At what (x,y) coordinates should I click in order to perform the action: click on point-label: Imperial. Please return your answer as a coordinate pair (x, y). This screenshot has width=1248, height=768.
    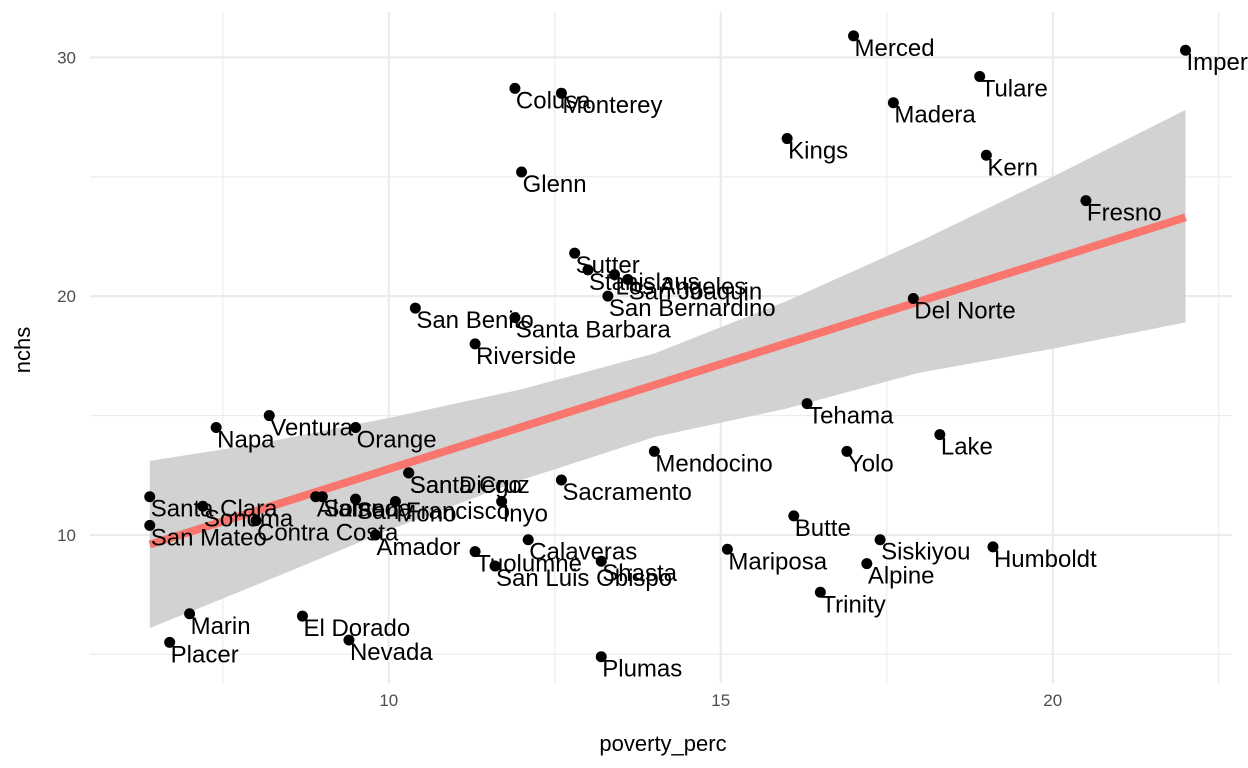
    Looking at the image, I should click on (1217, 62).